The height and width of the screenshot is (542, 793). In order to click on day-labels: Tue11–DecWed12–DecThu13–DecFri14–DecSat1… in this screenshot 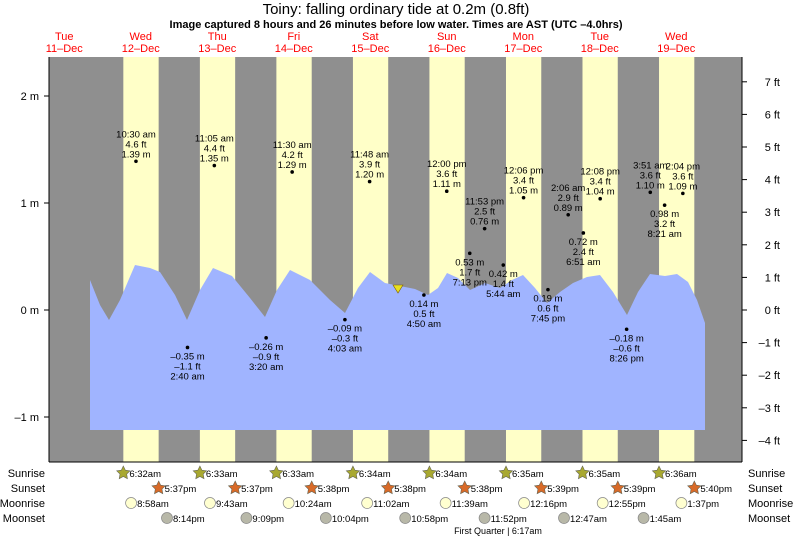, I will do `click(371, 43)`.